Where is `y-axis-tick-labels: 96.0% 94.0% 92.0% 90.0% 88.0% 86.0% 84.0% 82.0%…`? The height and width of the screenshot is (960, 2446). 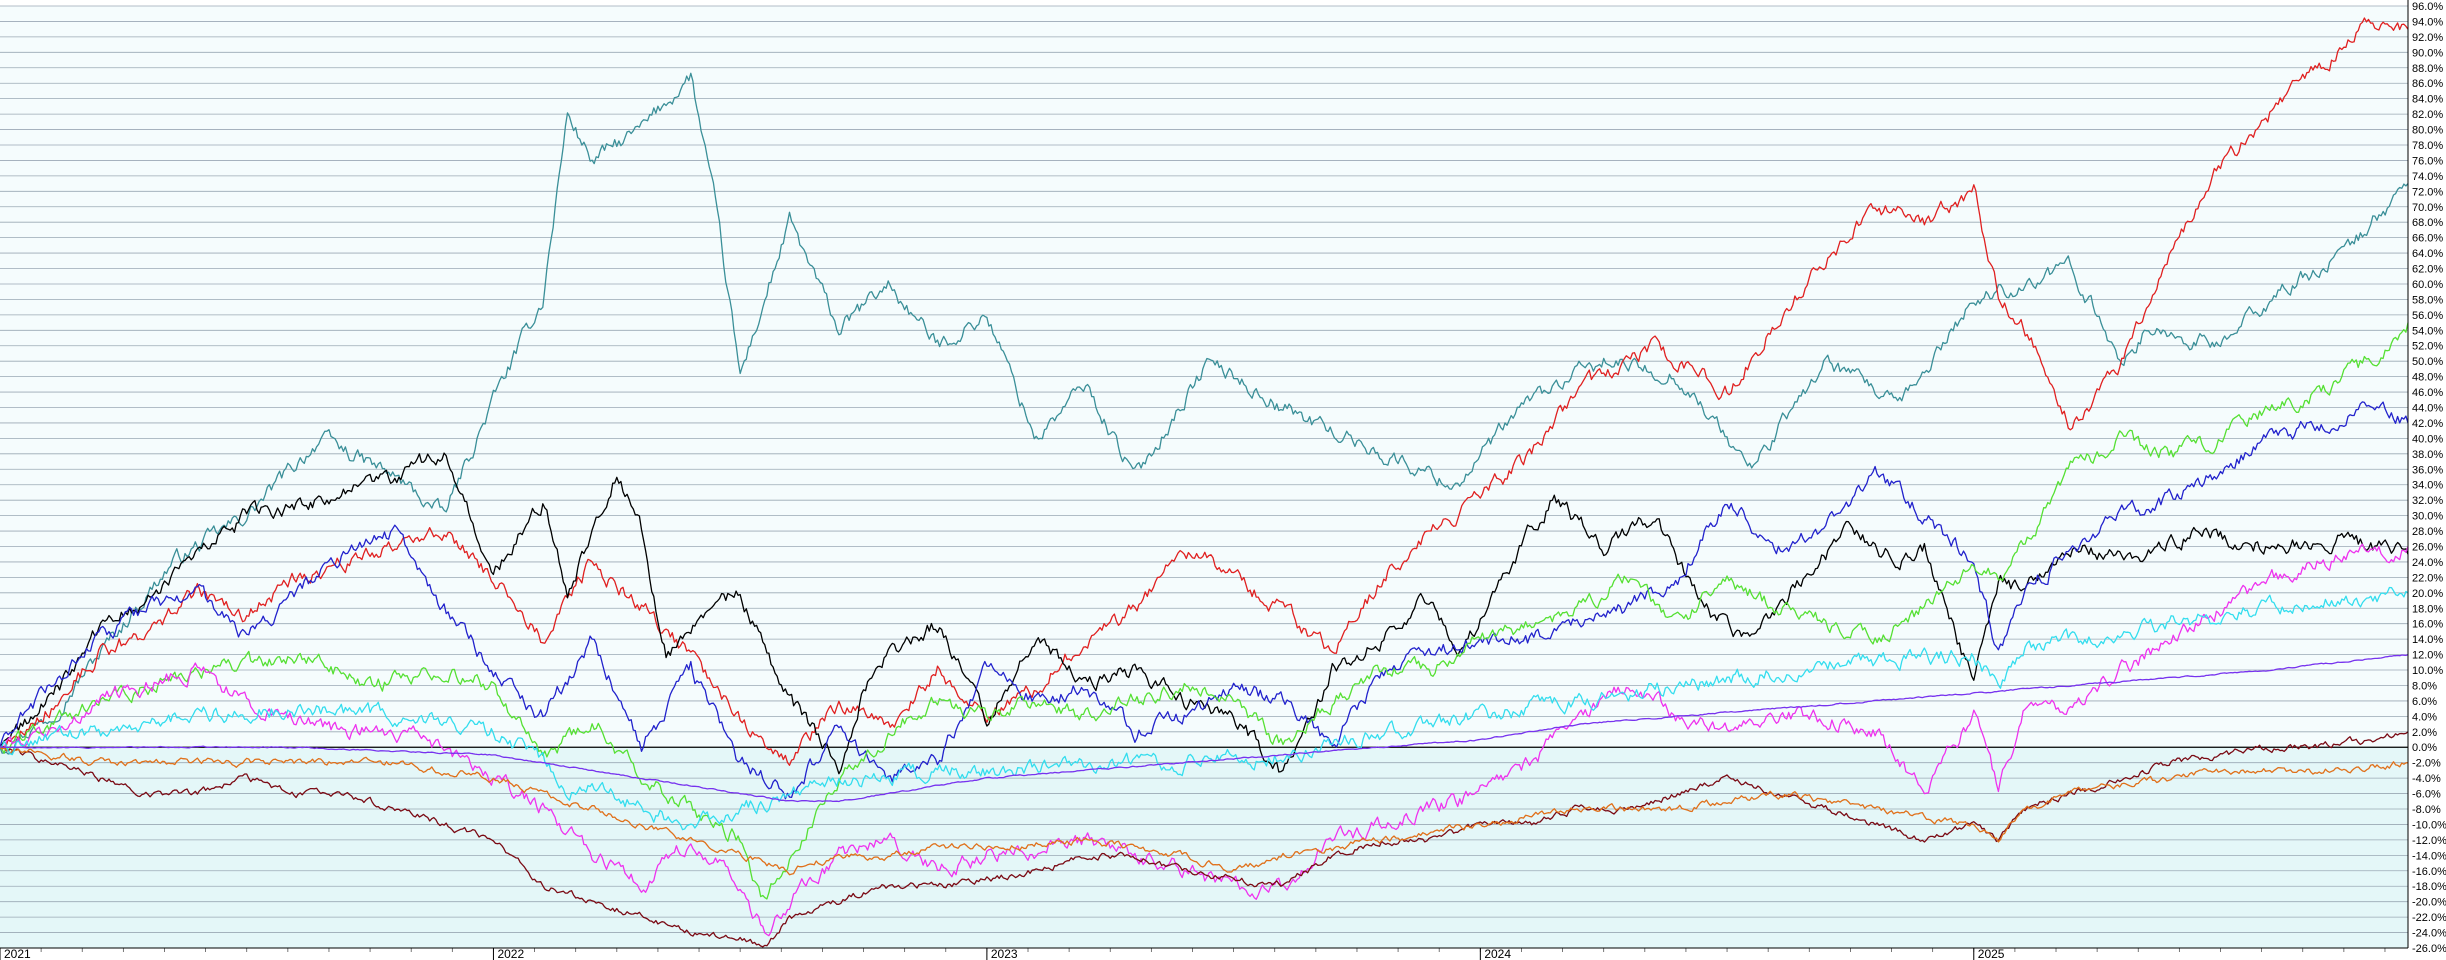
y-axis-tick-labels: 96.0% 94.0% 92.0% 90.0% 88.0% 86.0% 84.0% 82.0%… is located at coordinates (2429, 478).